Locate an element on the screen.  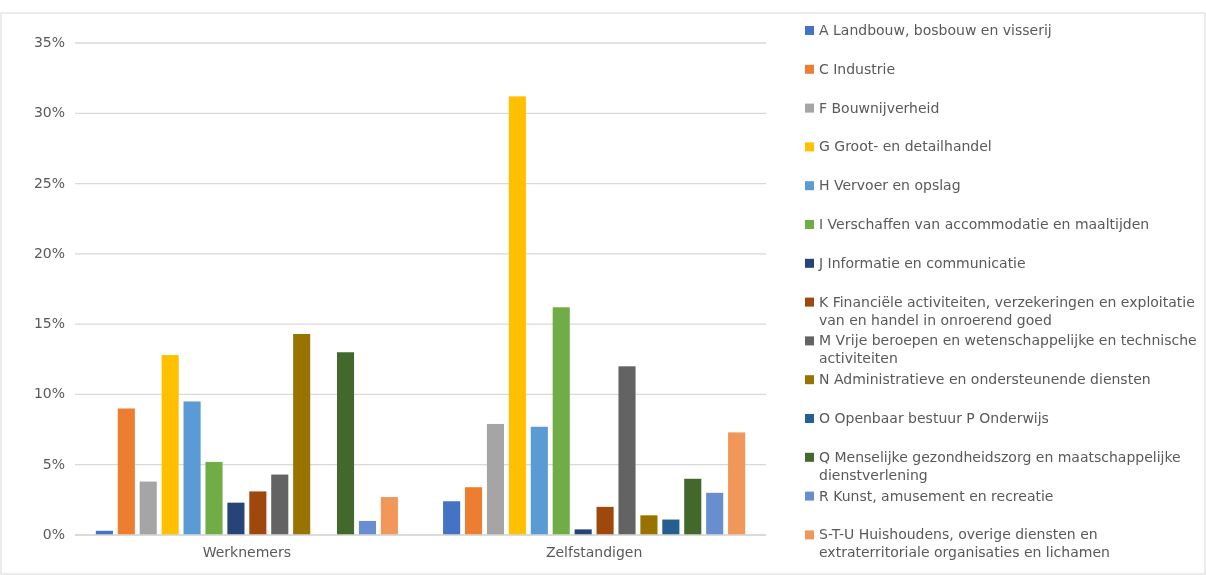
legend-label: F Bouwnijverheid is located at coordinates (879, 107).